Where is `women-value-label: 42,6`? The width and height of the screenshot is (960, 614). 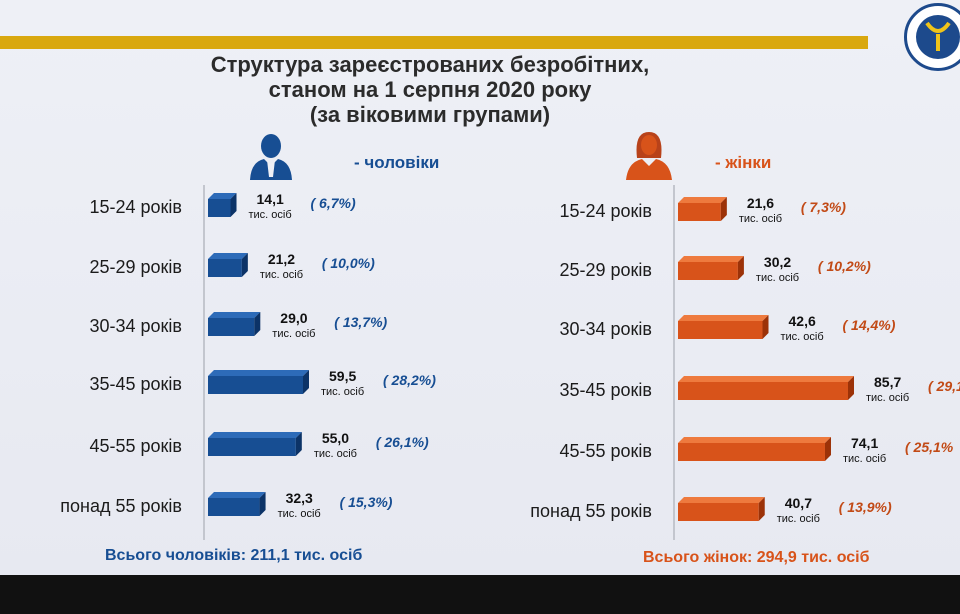
women-value-label: 42,6 is located at coordinates (802, 321).